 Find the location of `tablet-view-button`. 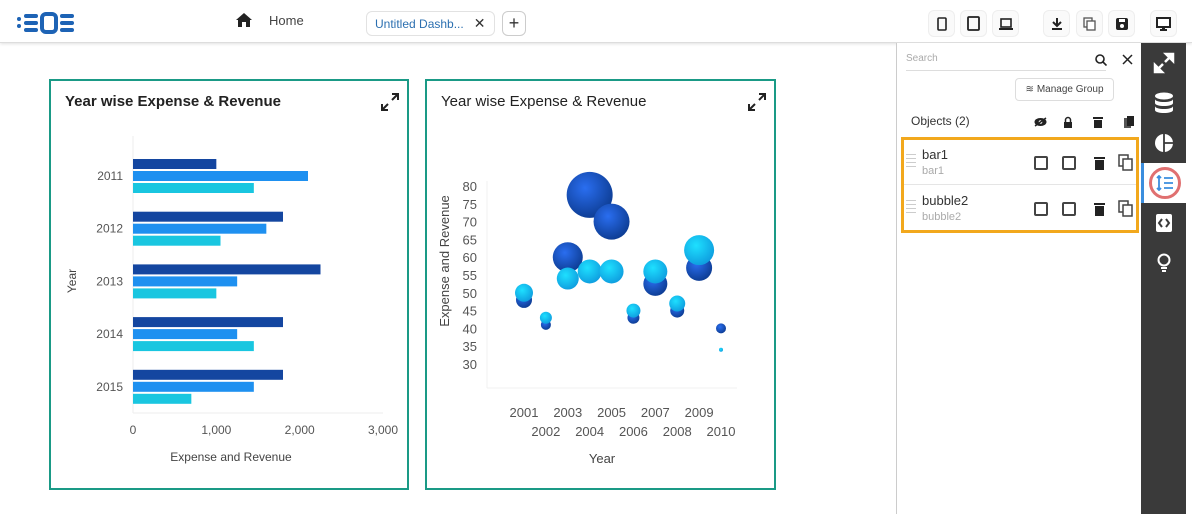

tablet-view-button is located at coordinates (973, 23).